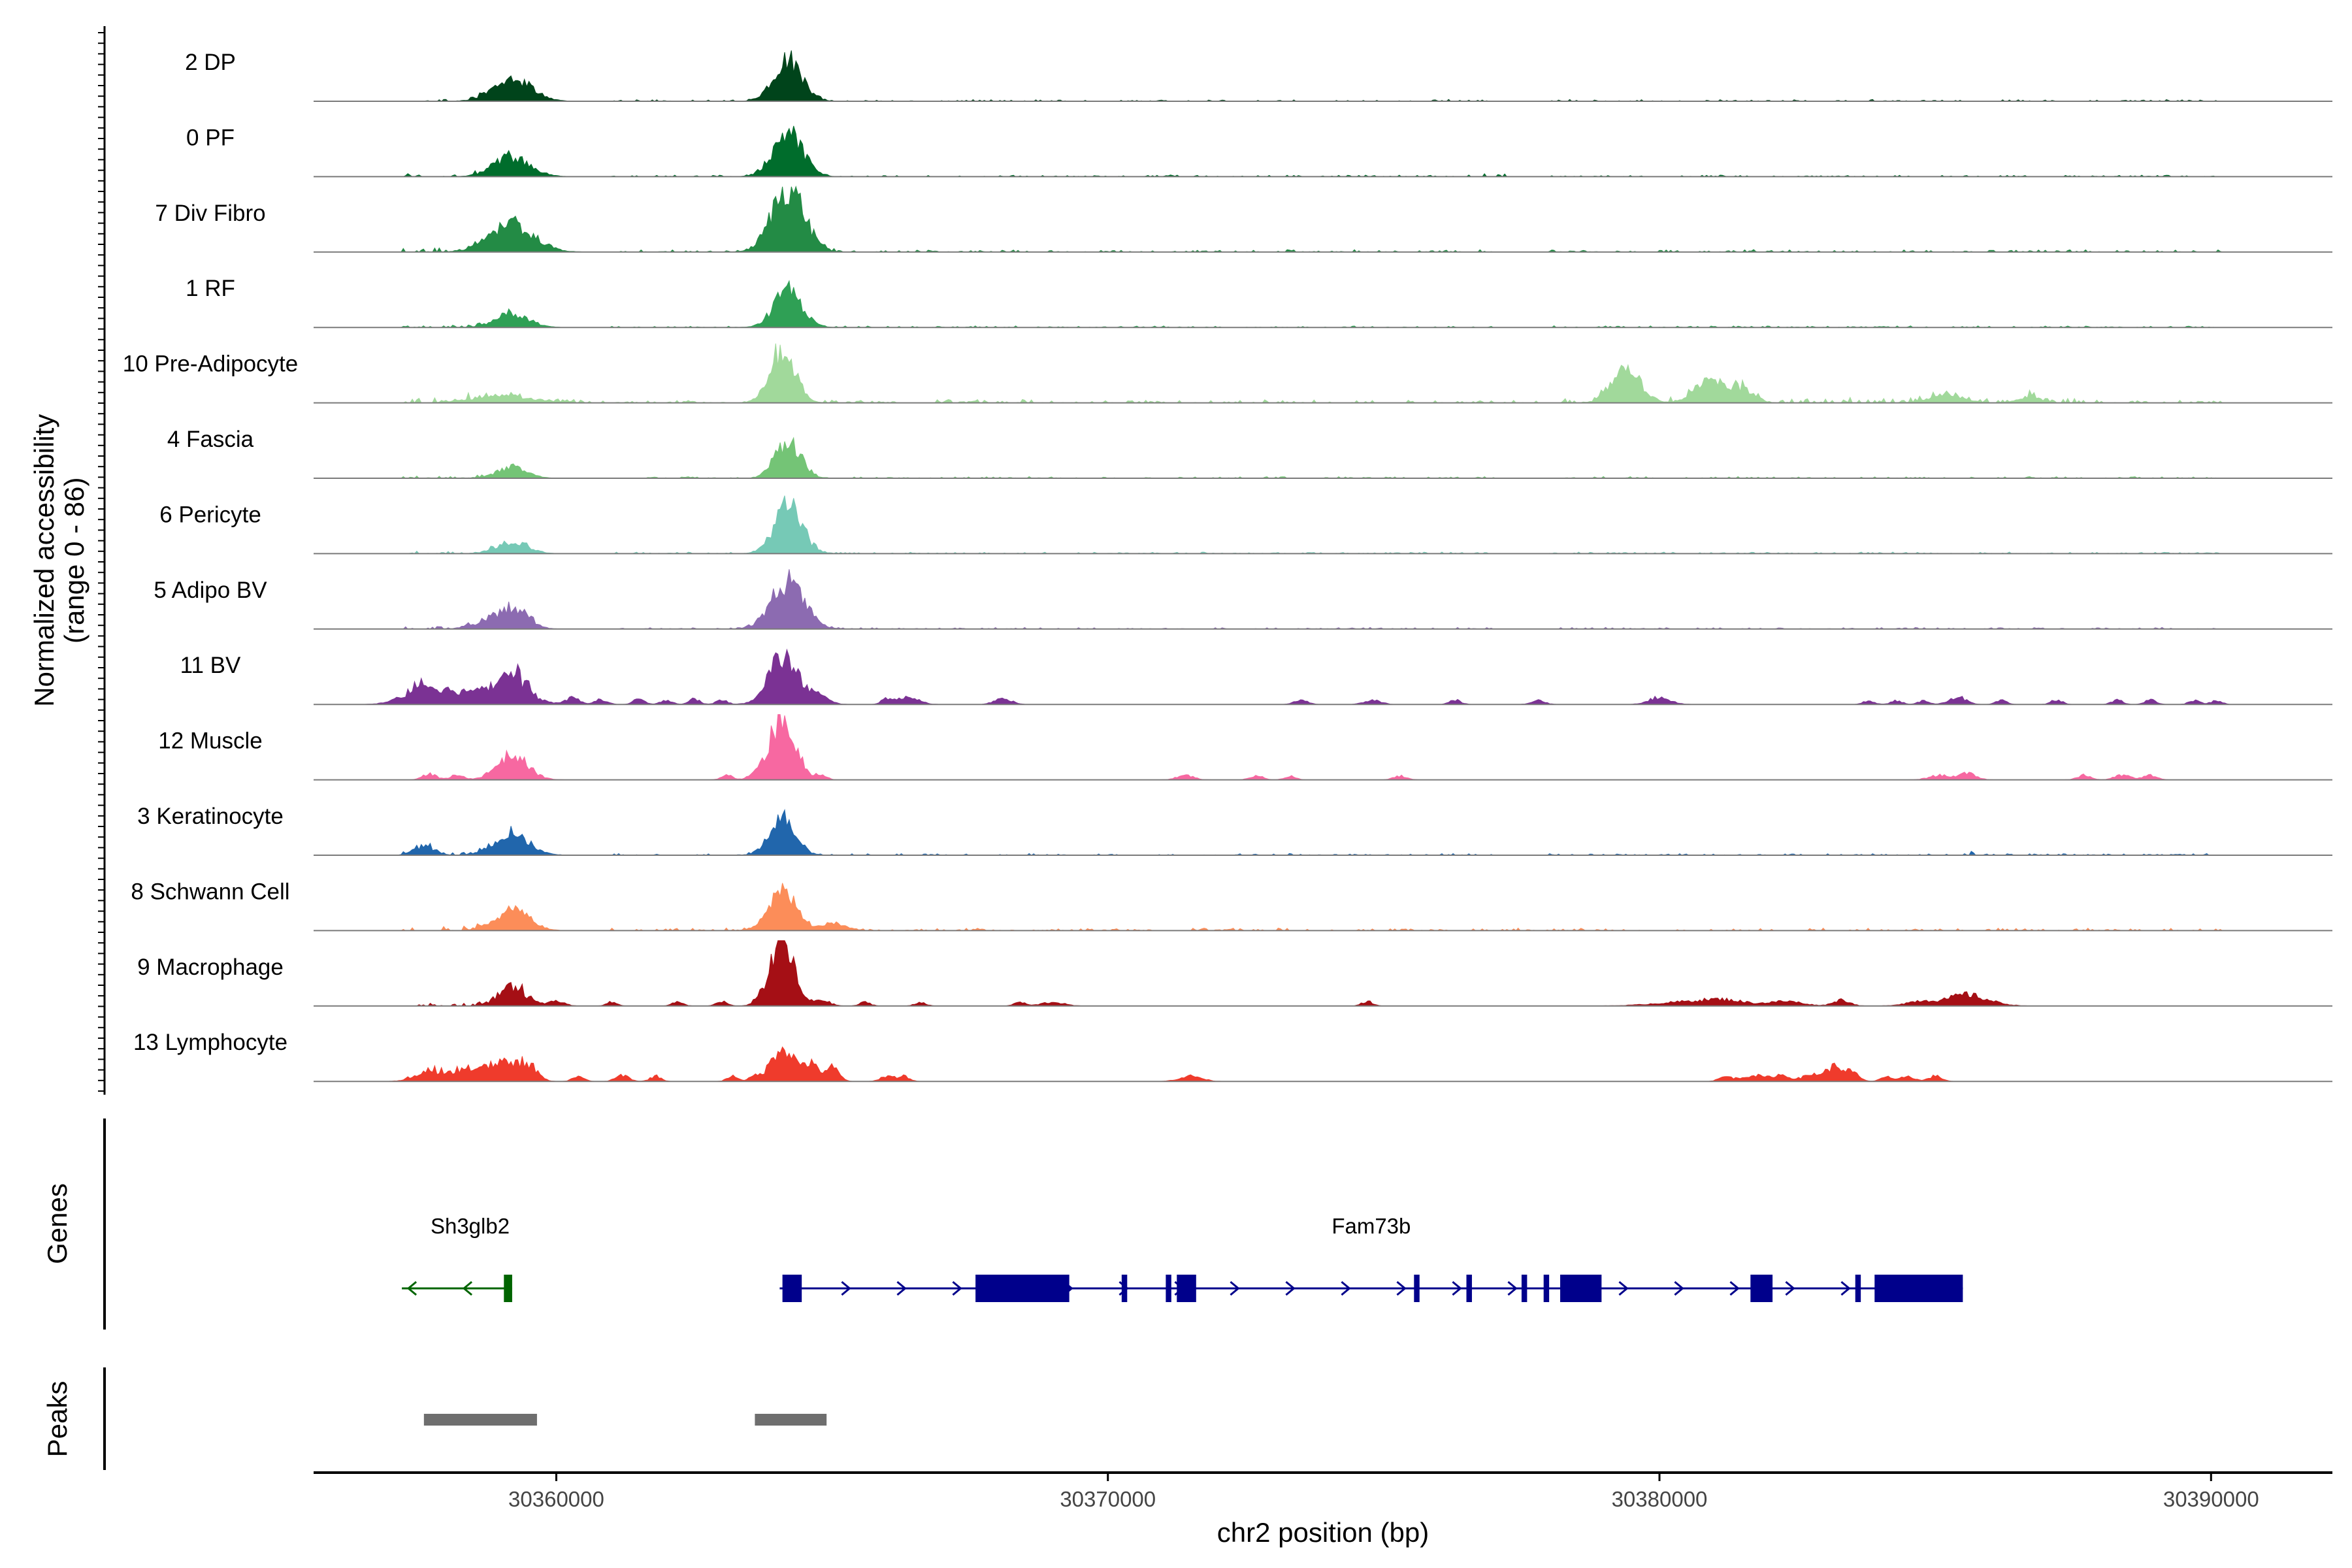 The image size is (2352, 1568). I want to click on coverage-track: 12 Muscle, so click(1245, 747).